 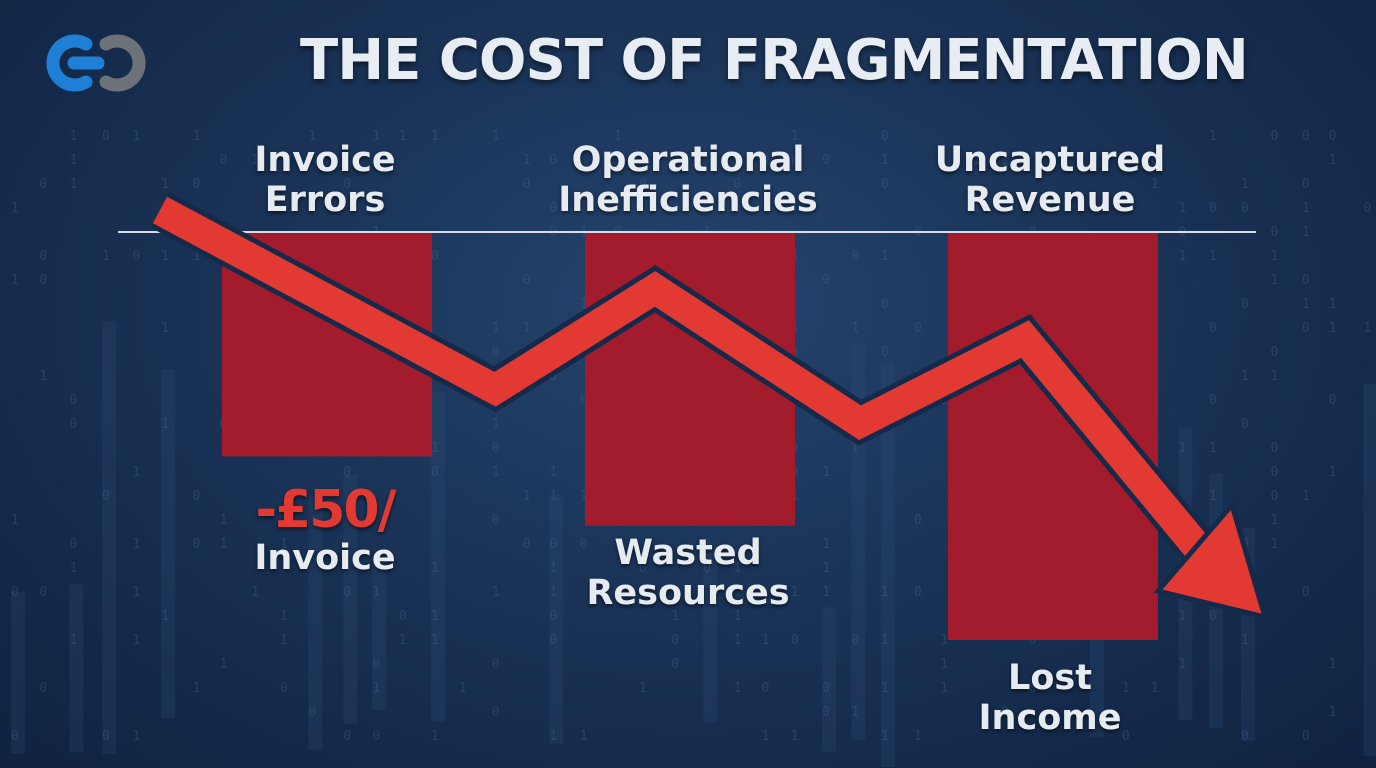 What do you see at coordinates (688, 553) in the screenshot?
I see `bar-annotation-line: Wasted` at bounding box center [688, 553].